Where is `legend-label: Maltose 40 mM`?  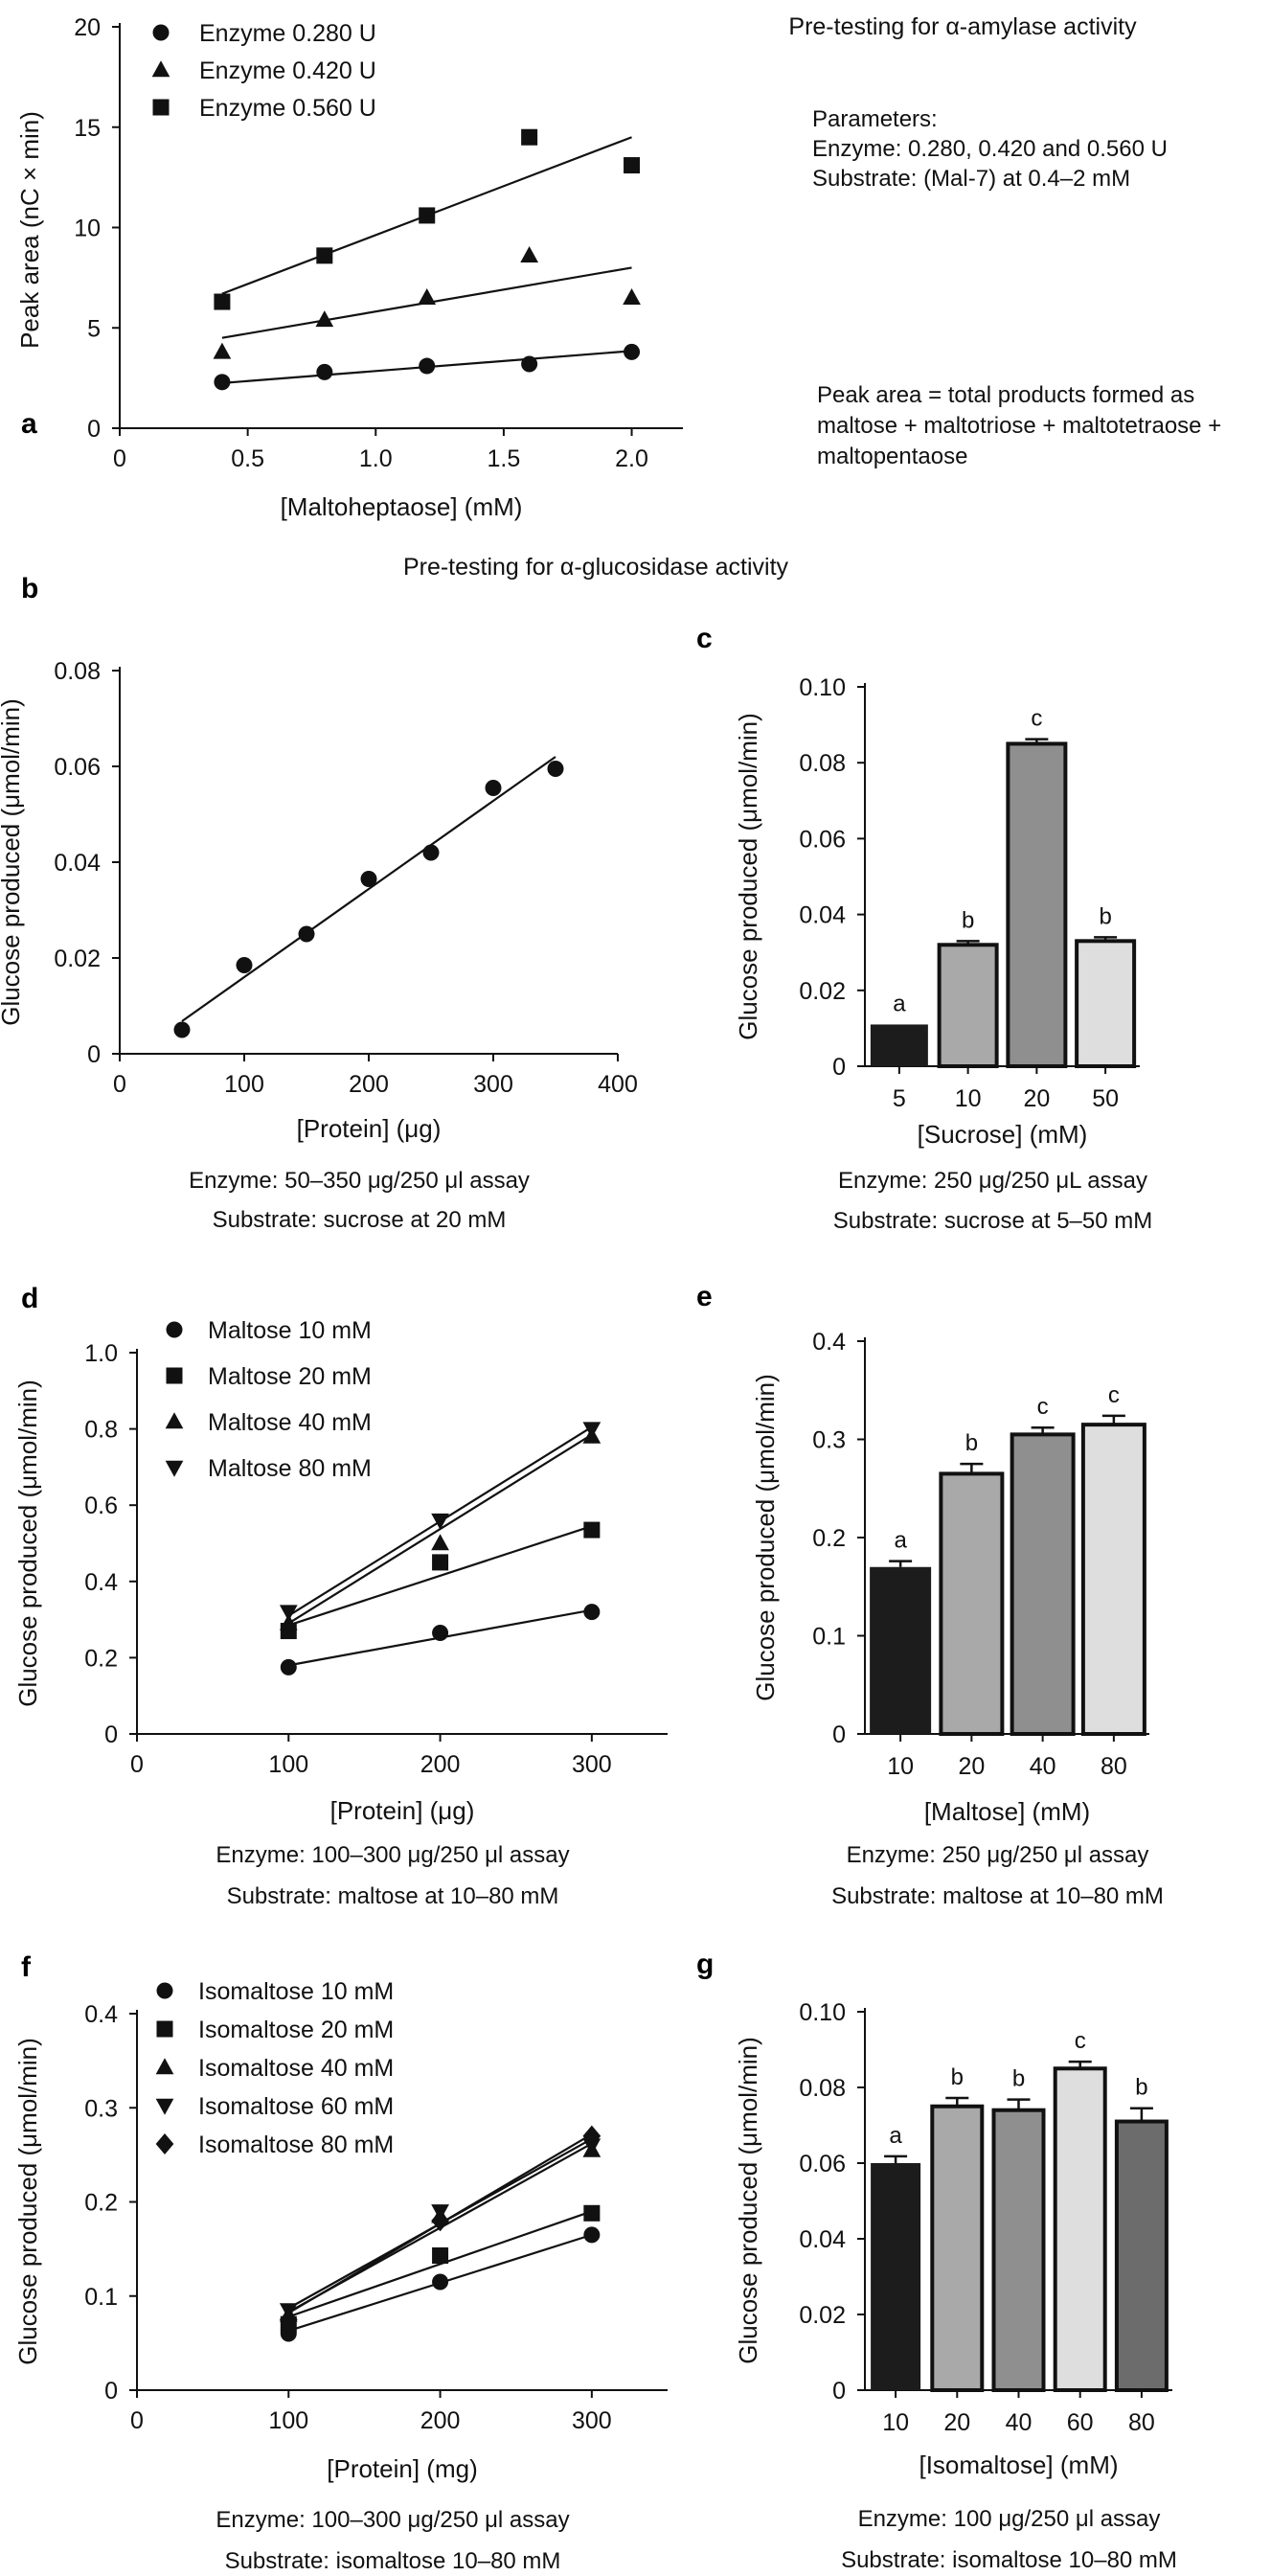
legend-label: Maltose 40 mM is located at coordinates (290, 1422).